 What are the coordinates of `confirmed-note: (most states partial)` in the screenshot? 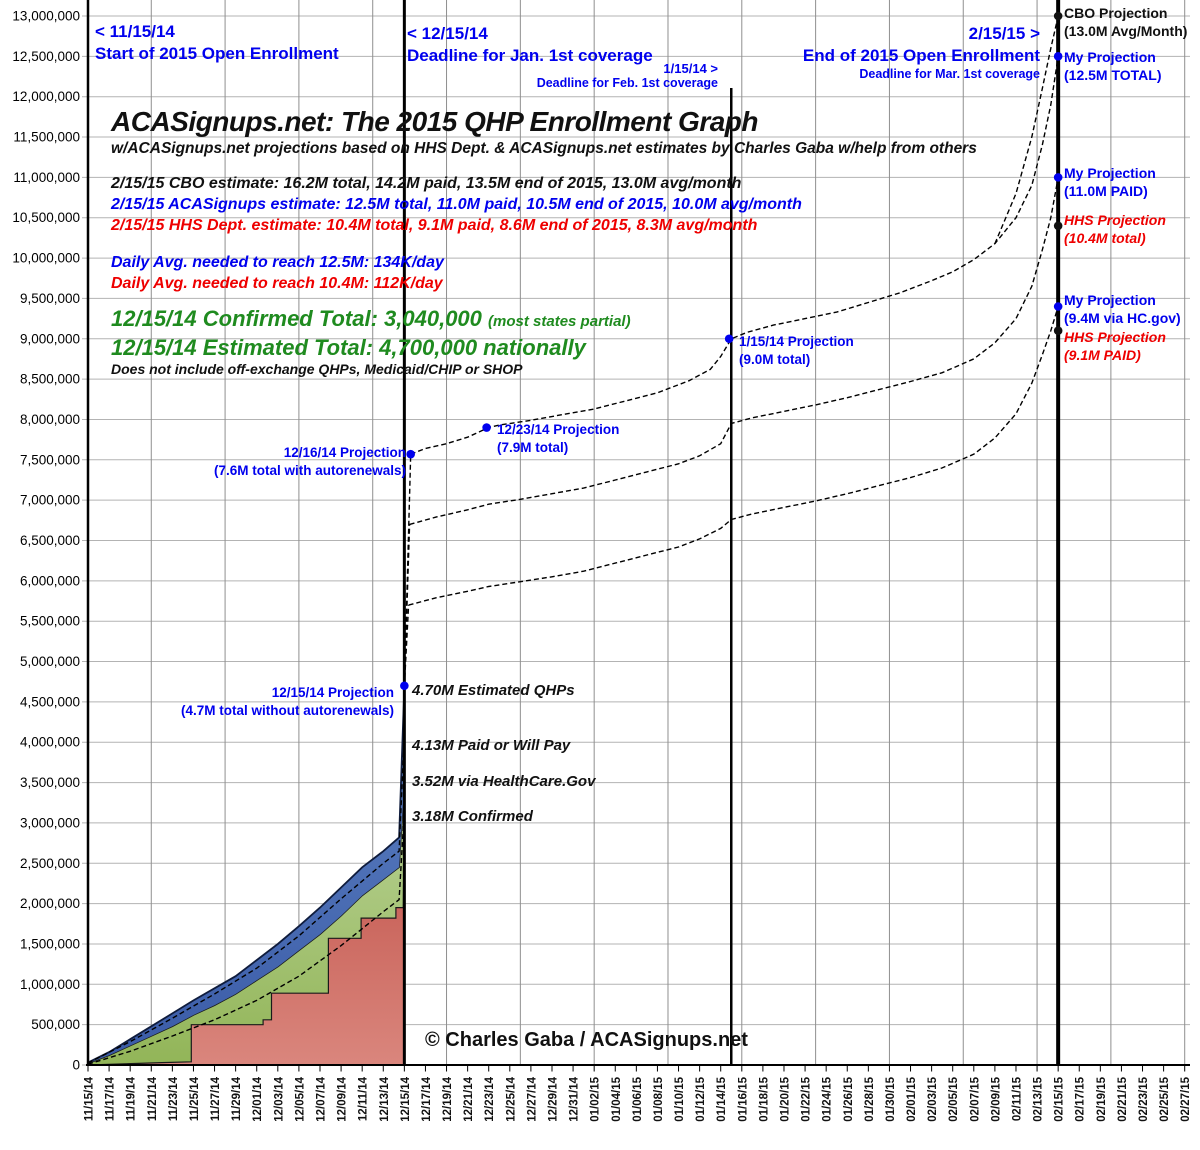 It's located at (559, 321).